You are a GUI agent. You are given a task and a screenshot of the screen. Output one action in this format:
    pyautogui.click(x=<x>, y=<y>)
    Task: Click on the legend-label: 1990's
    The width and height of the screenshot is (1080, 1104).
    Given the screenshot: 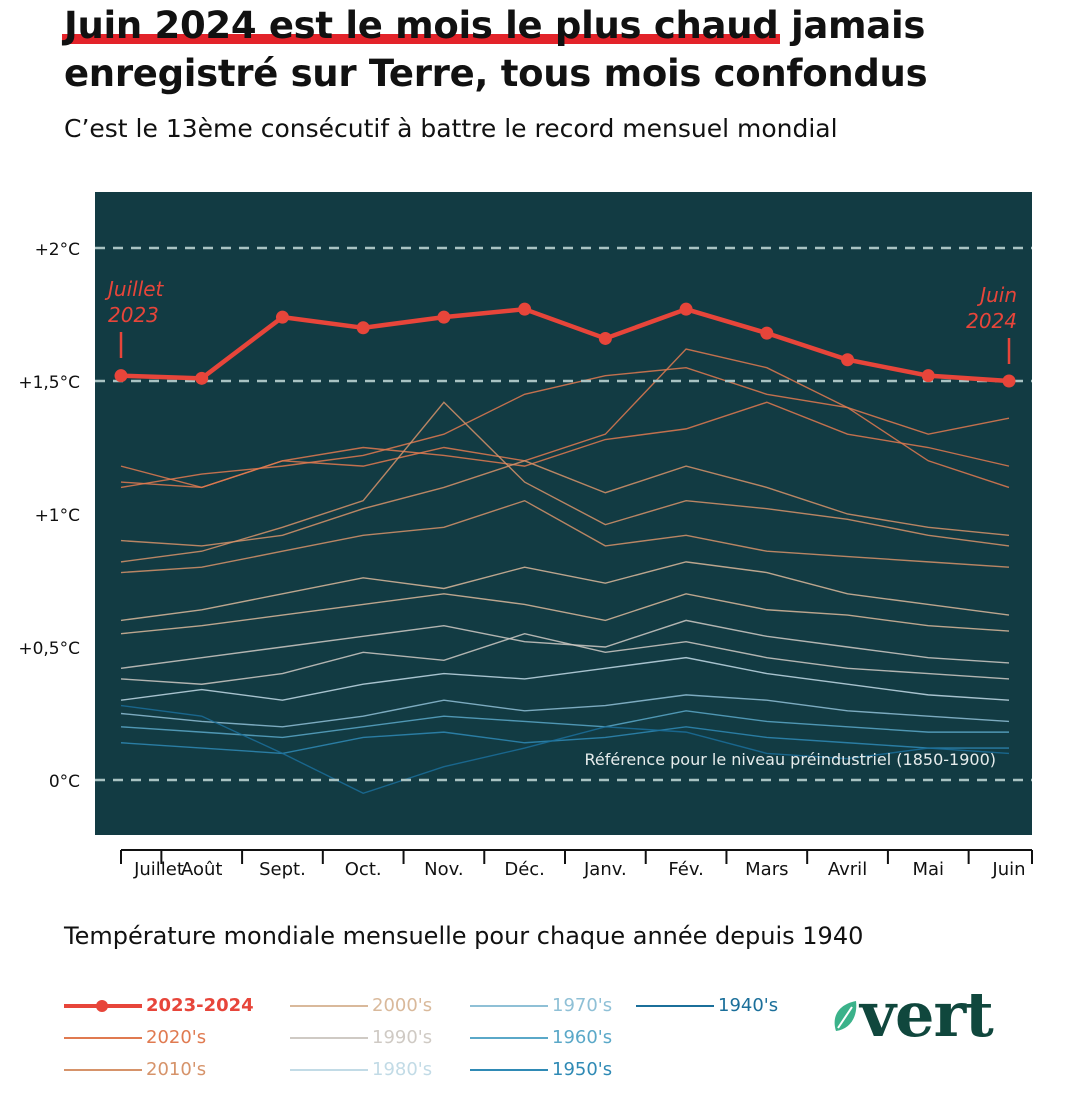 What is the action you would take?
    pyautogui.click(x=402, y=1037)
    